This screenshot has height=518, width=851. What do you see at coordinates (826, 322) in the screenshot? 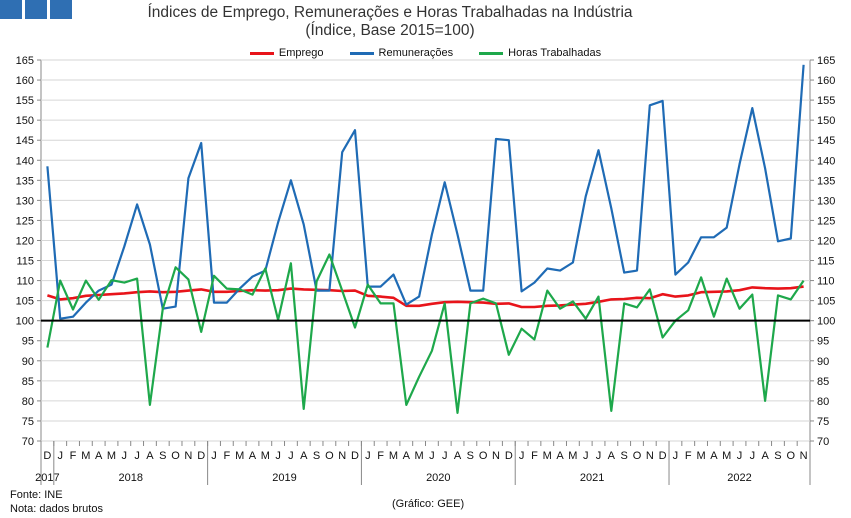
I see `y-tick-label-right: 100` at bounding box center [826, 322].